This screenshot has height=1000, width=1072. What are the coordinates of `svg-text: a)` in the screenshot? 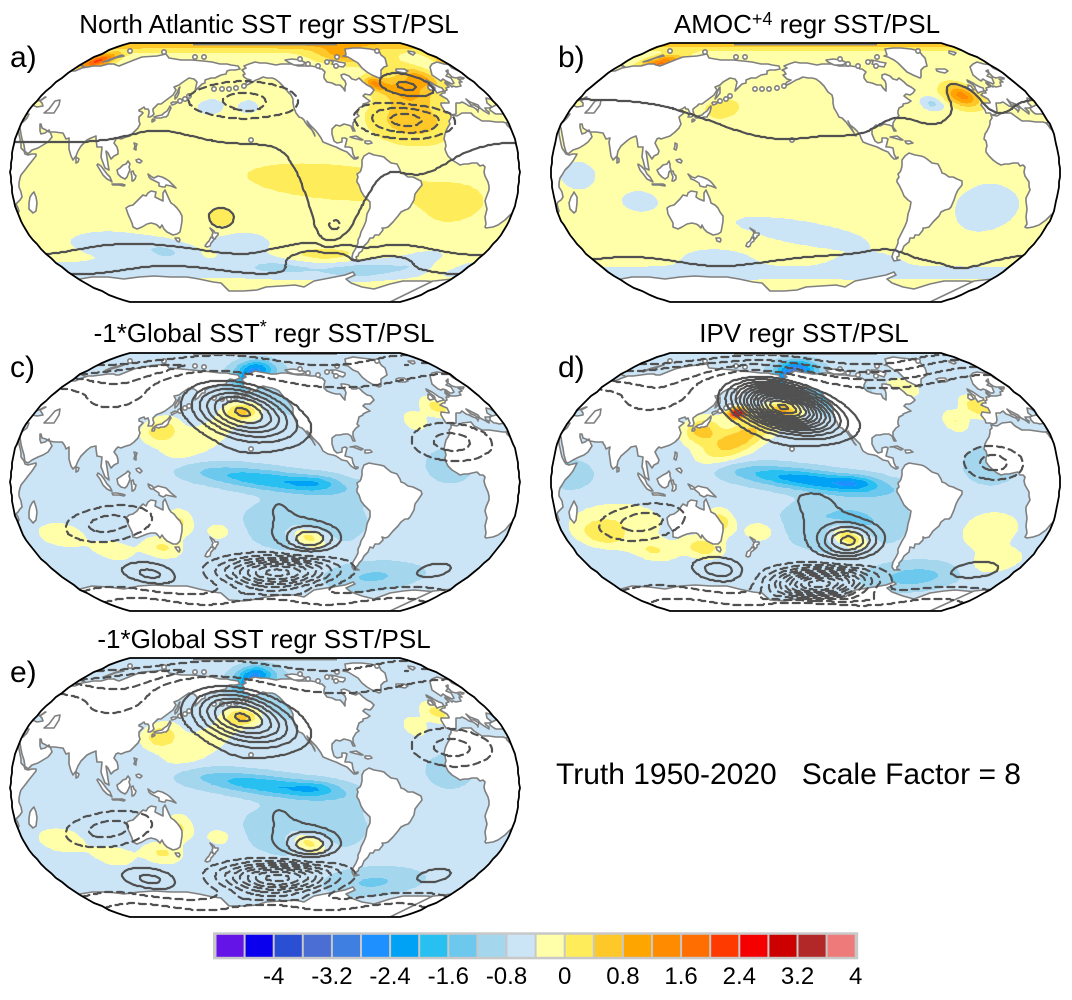 It's located at (23, 57).